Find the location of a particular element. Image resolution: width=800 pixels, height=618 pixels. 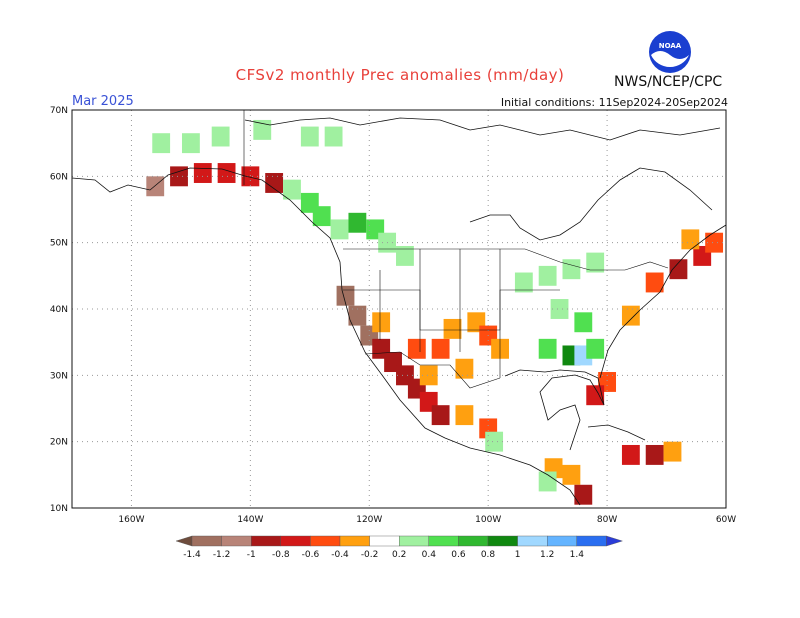

legend-label: 1.2 is located at coordinates (547, 555).